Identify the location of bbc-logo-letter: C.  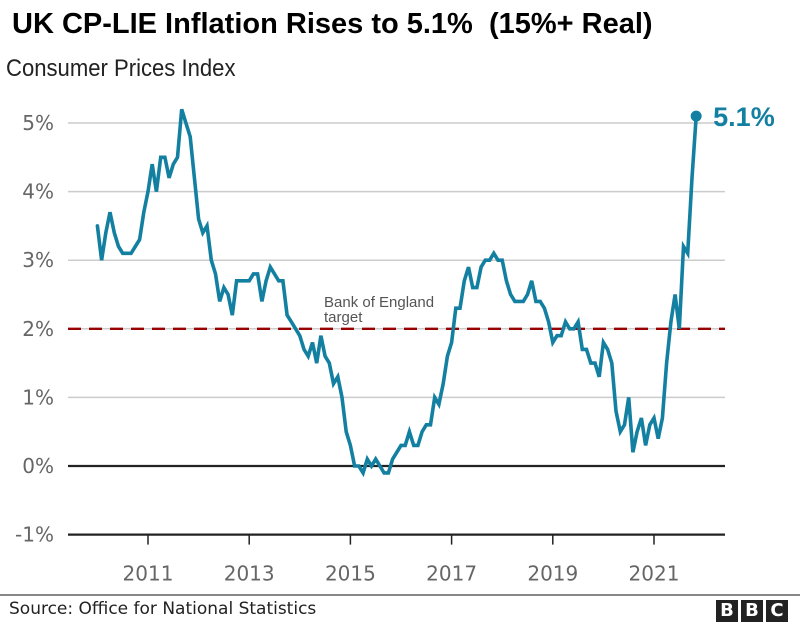
(777, 611).